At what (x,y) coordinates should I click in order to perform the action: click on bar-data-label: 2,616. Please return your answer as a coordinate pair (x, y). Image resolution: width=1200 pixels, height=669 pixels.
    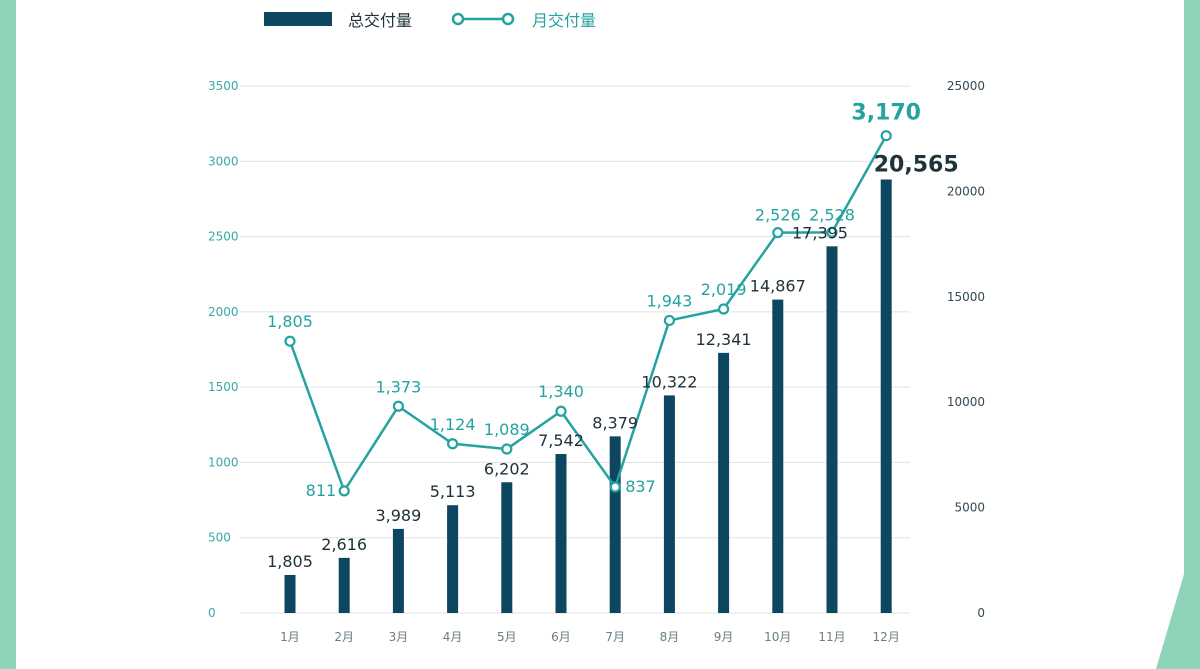
    Looking at the image, I should click on (344, 544).